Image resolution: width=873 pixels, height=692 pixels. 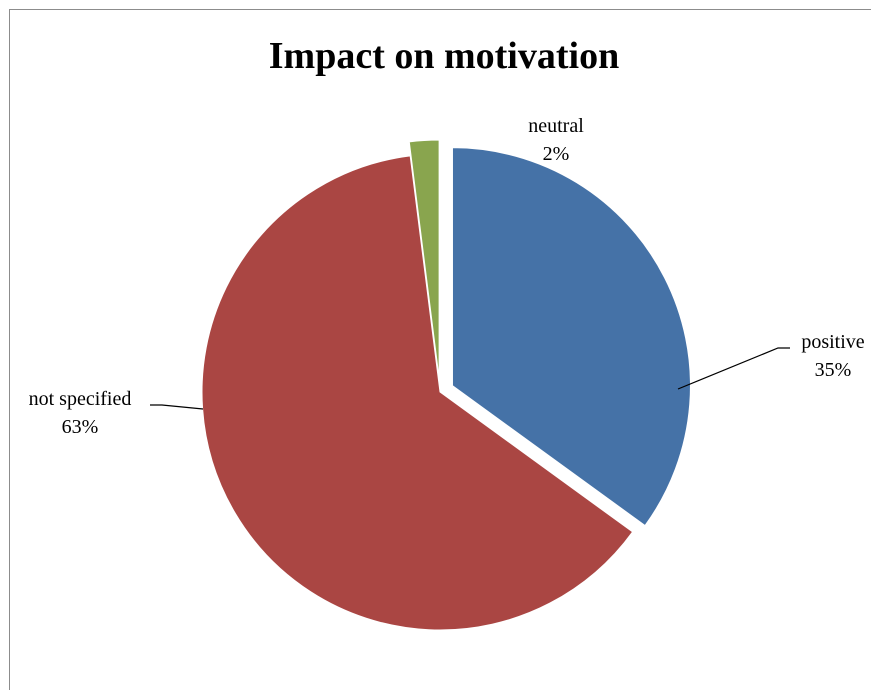 What do you see at coordinates (177, 407) in the screenshot?
I see `leader-line-not-specified` at bounding box center [177, 407].